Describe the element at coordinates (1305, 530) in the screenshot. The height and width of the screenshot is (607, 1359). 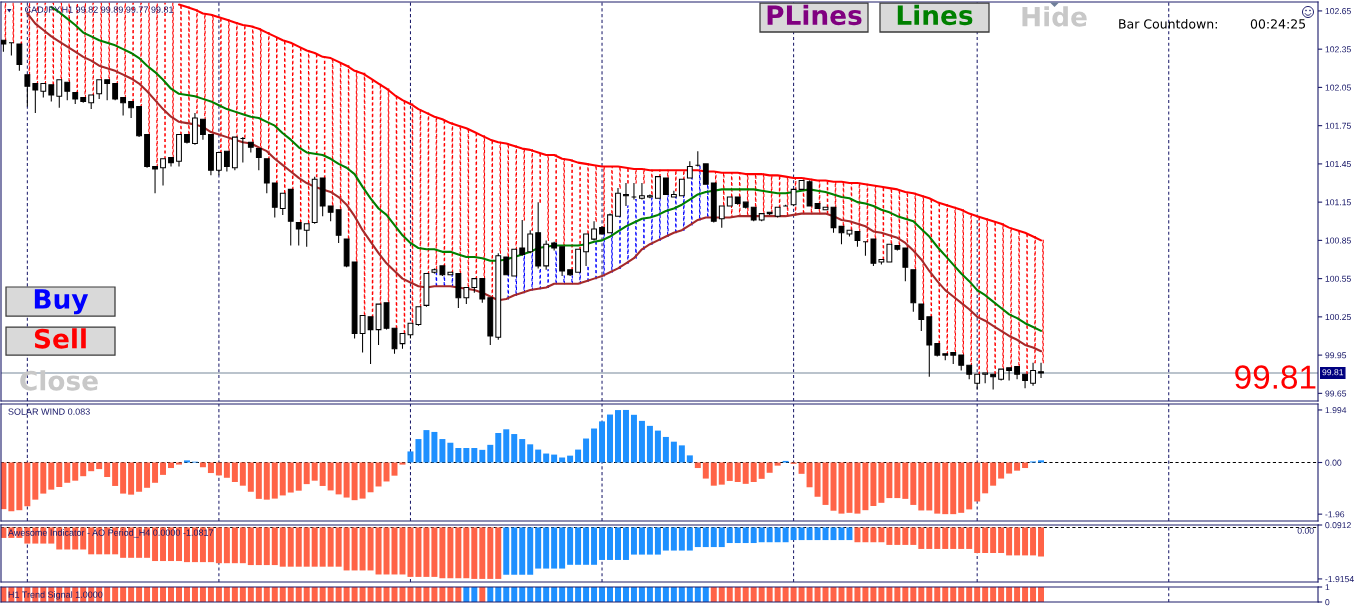
I see `ref-line-label: 0.00` at that location.